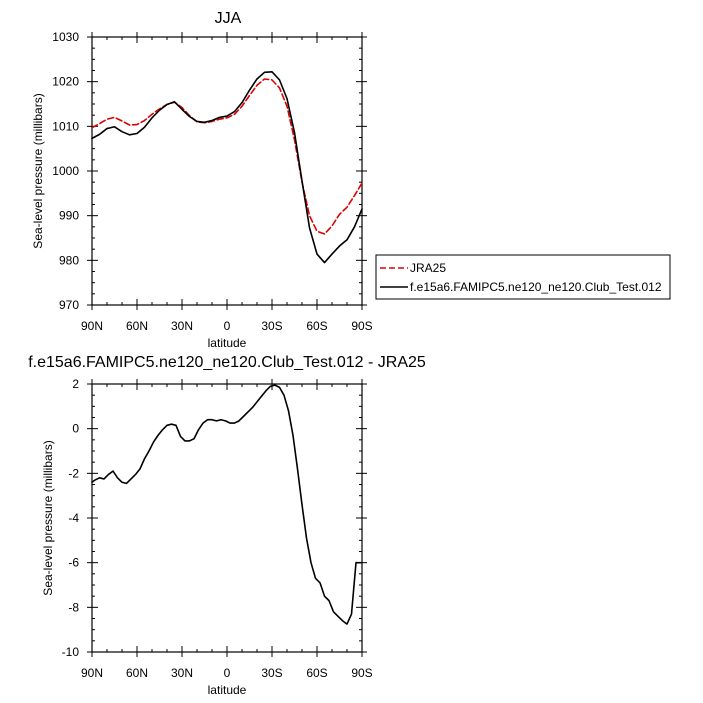 Image resolution: width=703 pixels, height=703 pixels. What do you see at coordinates (73, 607) in the screenshot?
I see `bottom-y-tick-label: -8` at bounding box center [73, 607].